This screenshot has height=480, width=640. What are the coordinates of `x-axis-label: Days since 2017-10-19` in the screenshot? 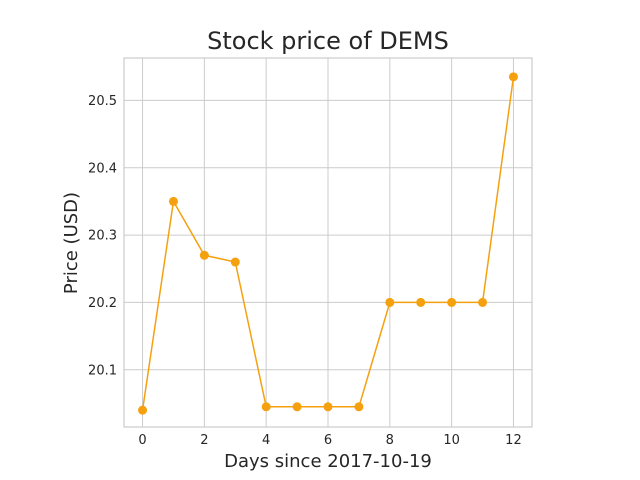 It's located at (328, 461).